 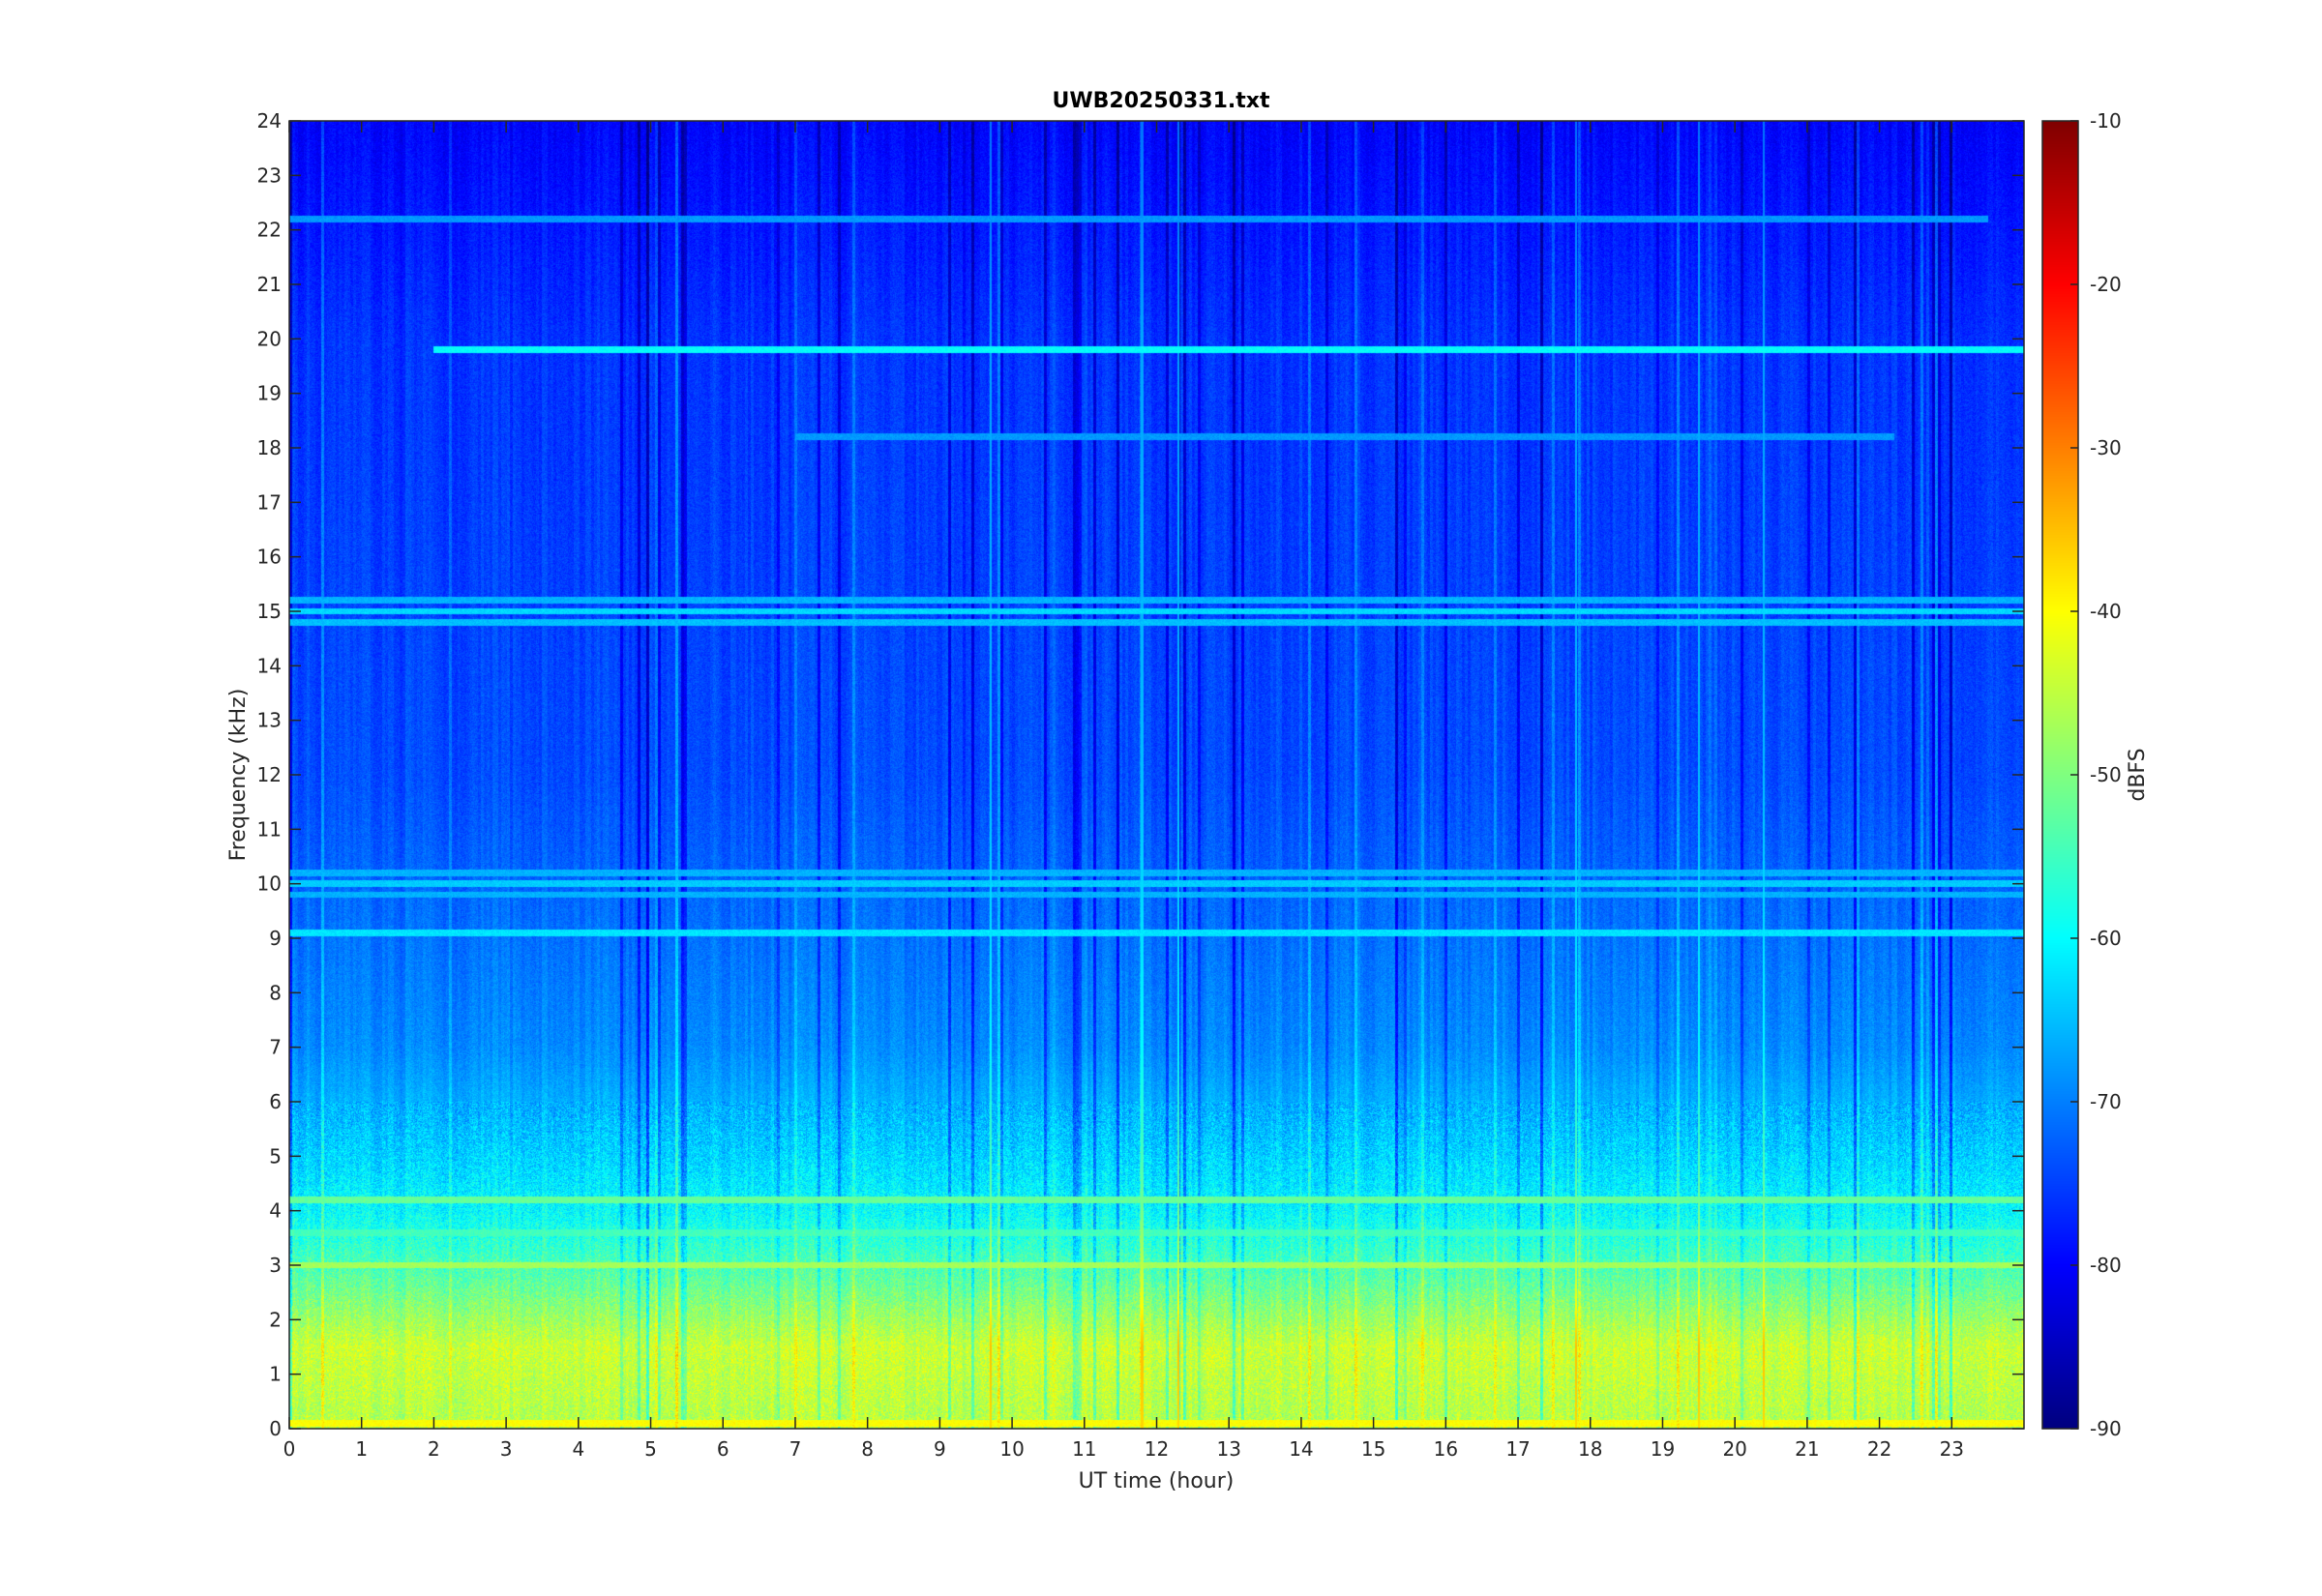 I want to click on y-tick-label: 16, so click(x=269, y=557).